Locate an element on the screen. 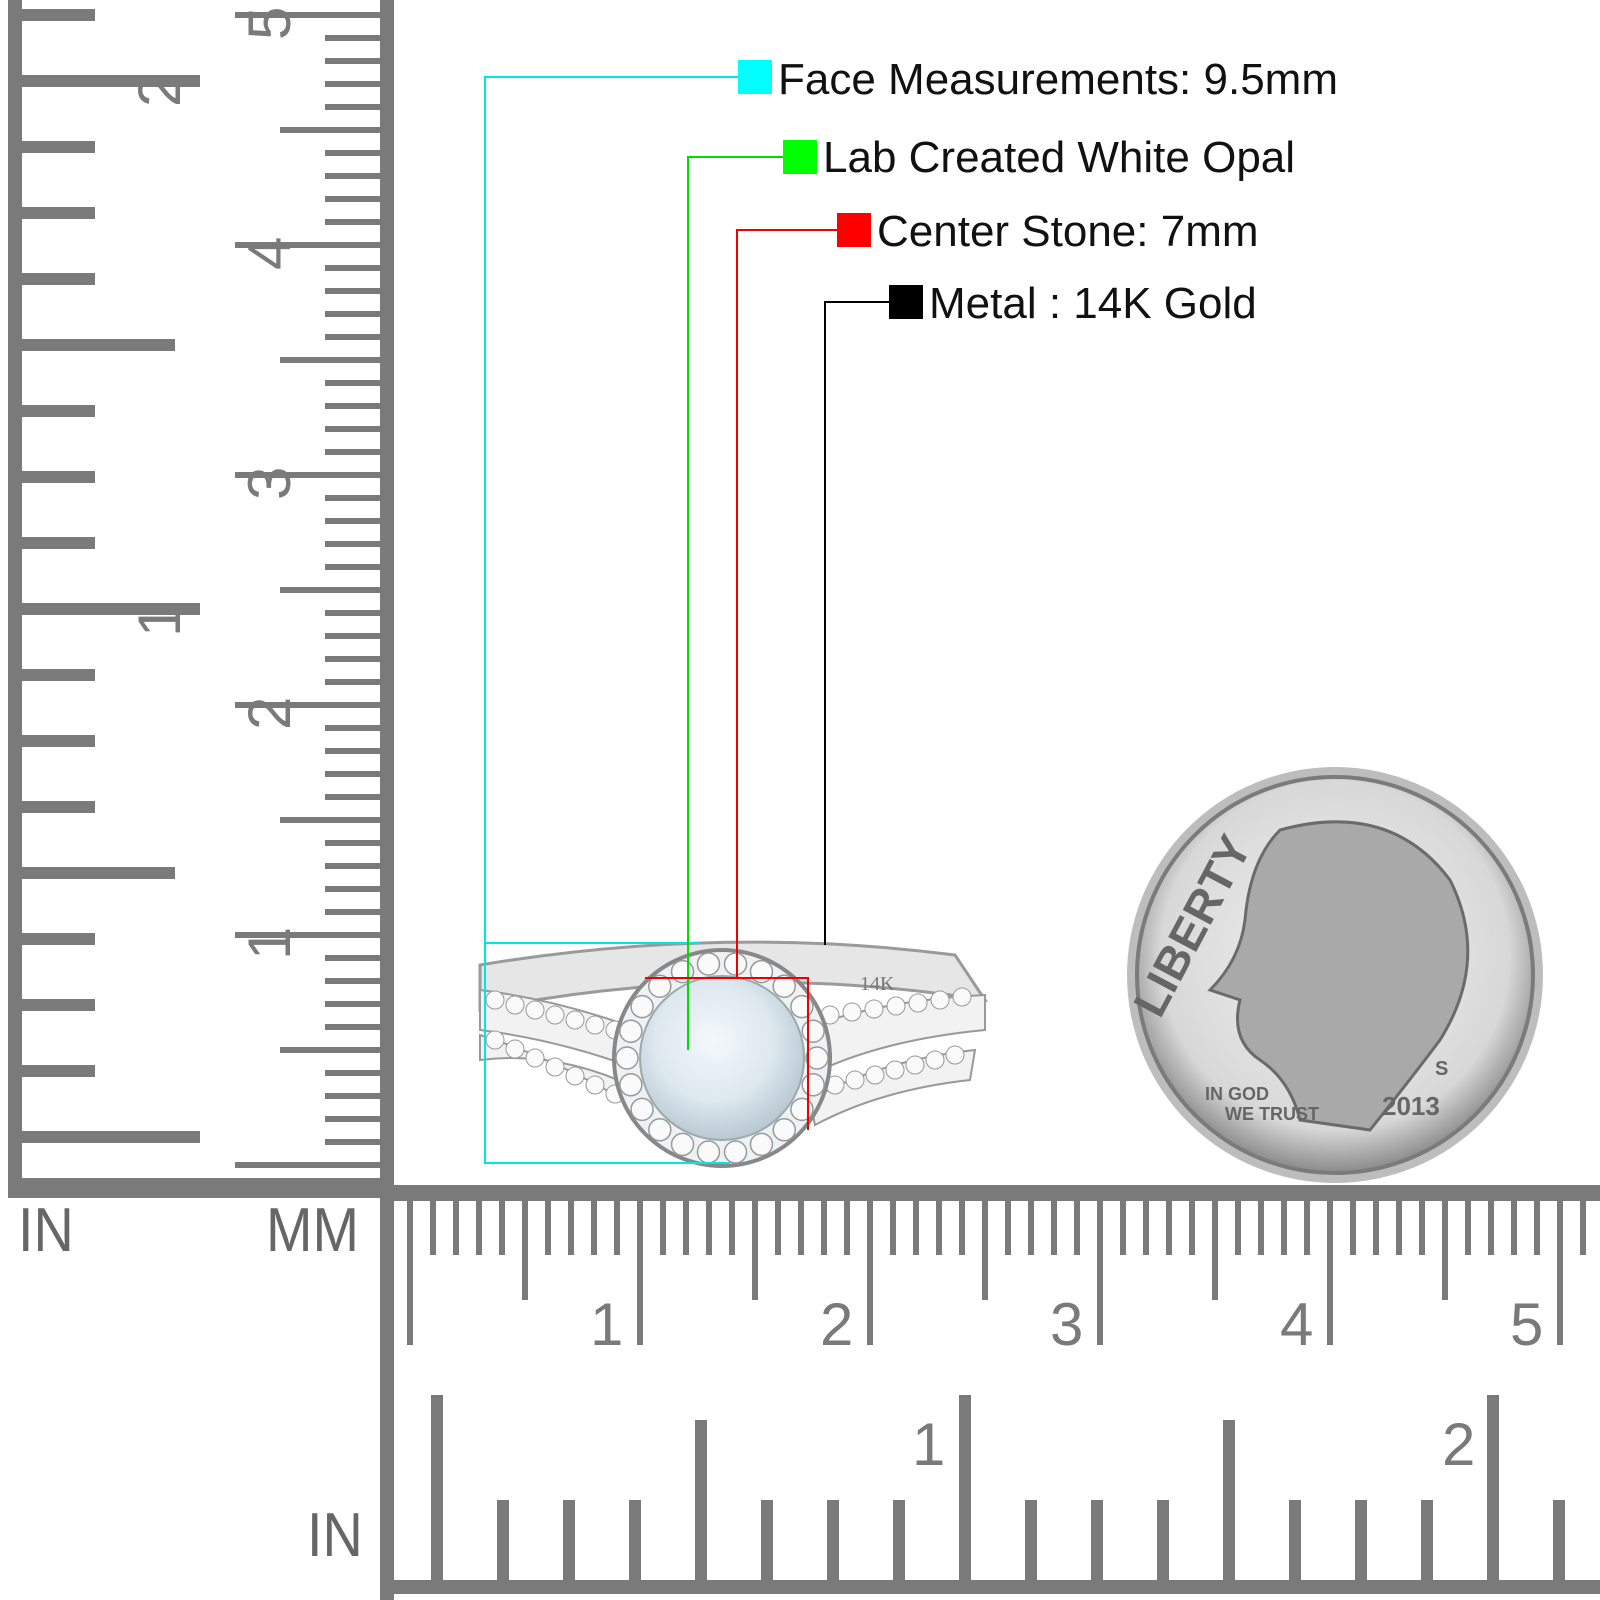 The image size is (1600, 1600). ring-stamp: 14K is located at coordinates (877, 984).